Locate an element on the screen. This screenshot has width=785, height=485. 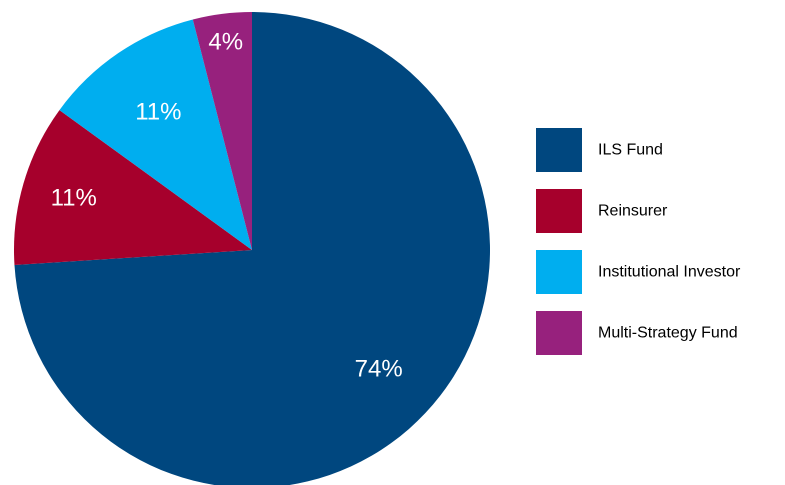
slice-reinsurer is located at coordinates (132, 187).